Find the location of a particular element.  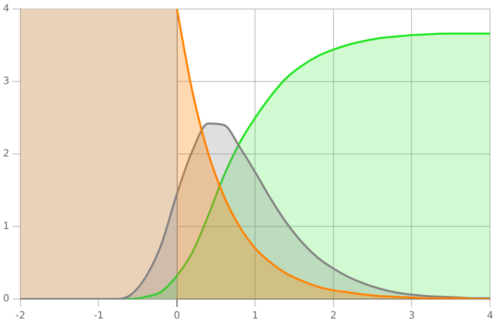

y-tick-label: 4 is located at coordinates (6, 9).